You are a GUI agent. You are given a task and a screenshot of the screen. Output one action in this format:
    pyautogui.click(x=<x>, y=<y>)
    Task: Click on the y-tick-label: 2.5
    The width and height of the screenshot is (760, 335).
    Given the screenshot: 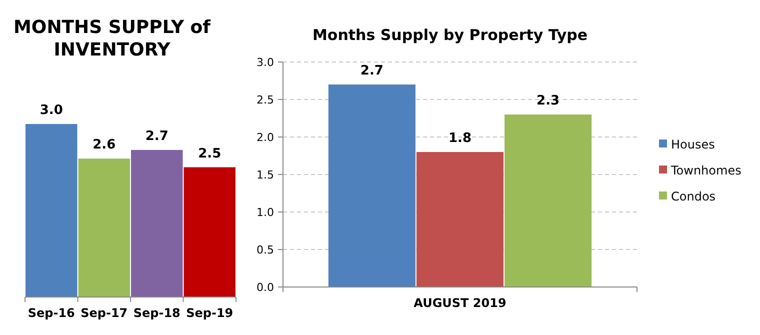 What is the action you would take?
    pyautogui.click(x=265, y=99)
    